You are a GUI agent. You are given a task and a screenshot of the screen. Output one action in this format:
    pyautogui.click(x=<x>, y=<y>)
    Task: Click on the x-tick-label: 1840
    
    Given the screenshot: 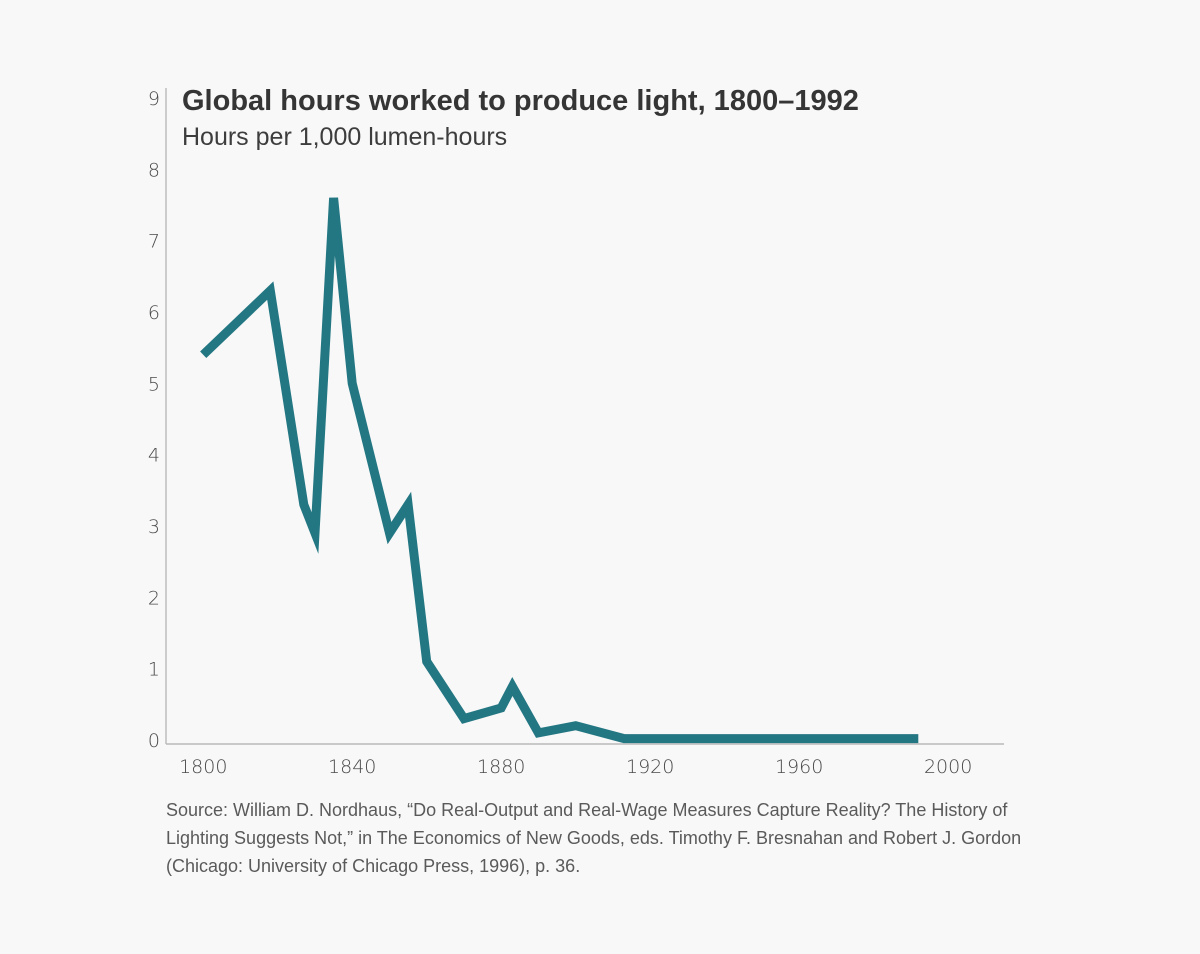 What is the action you would take?
    pyautogui.click(x=352, y=767)
    